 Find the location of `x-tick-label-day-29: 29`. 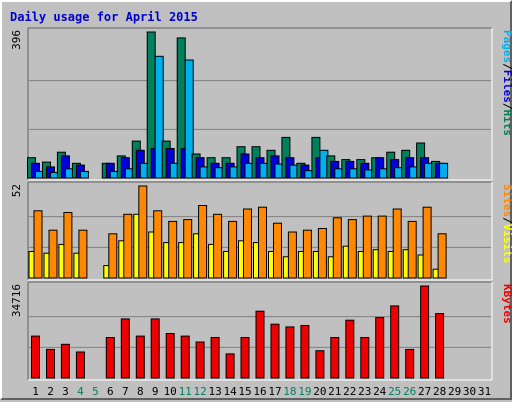

x-tick-label-day-29: 29 is located at coordinates (454, 391).